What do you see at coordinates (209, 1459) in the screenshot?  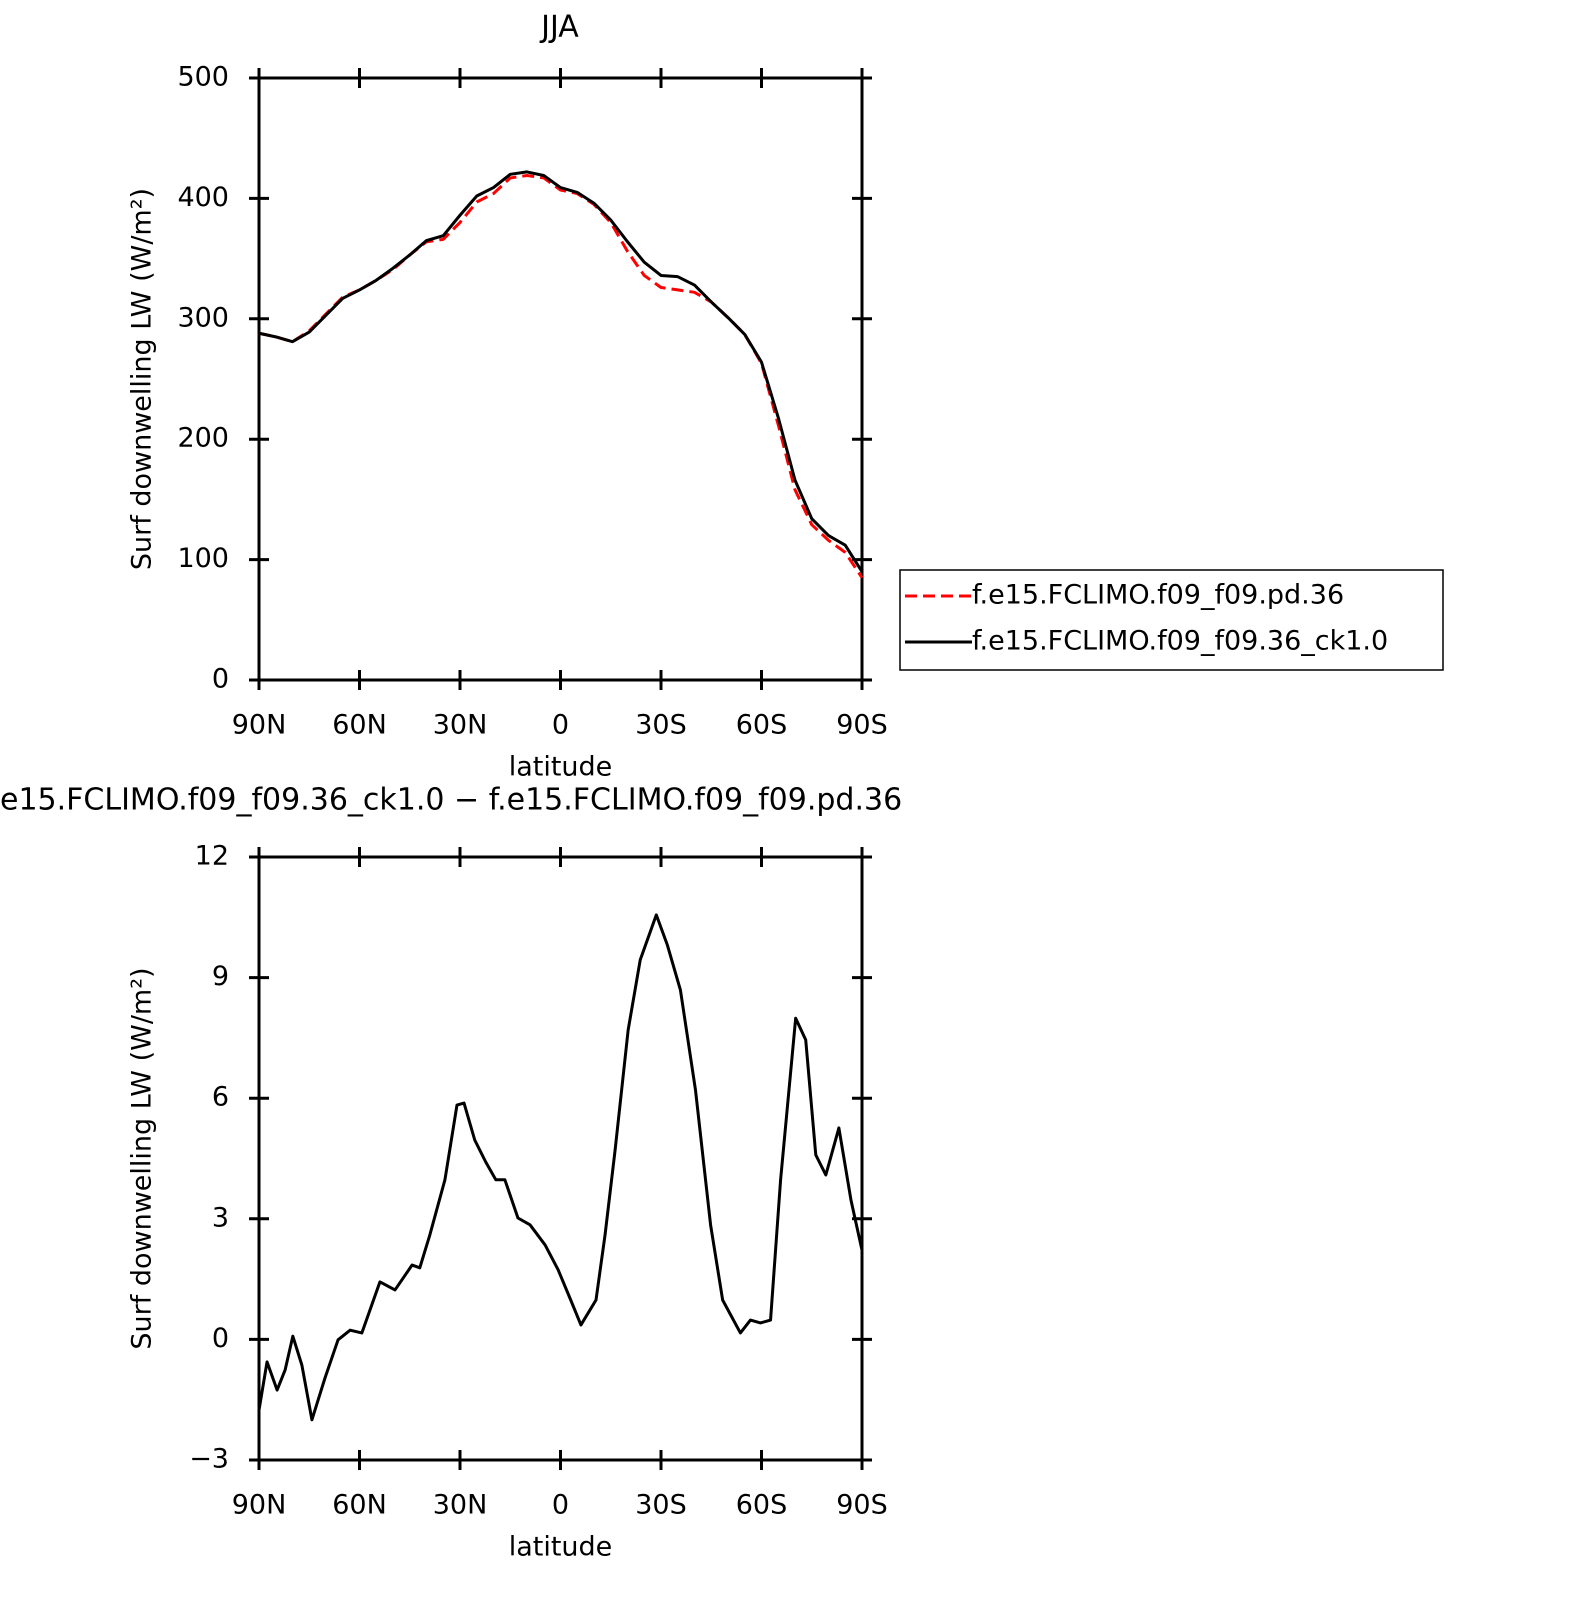 I see `y-tick-label: −3` at bounding box center [209, 1459].